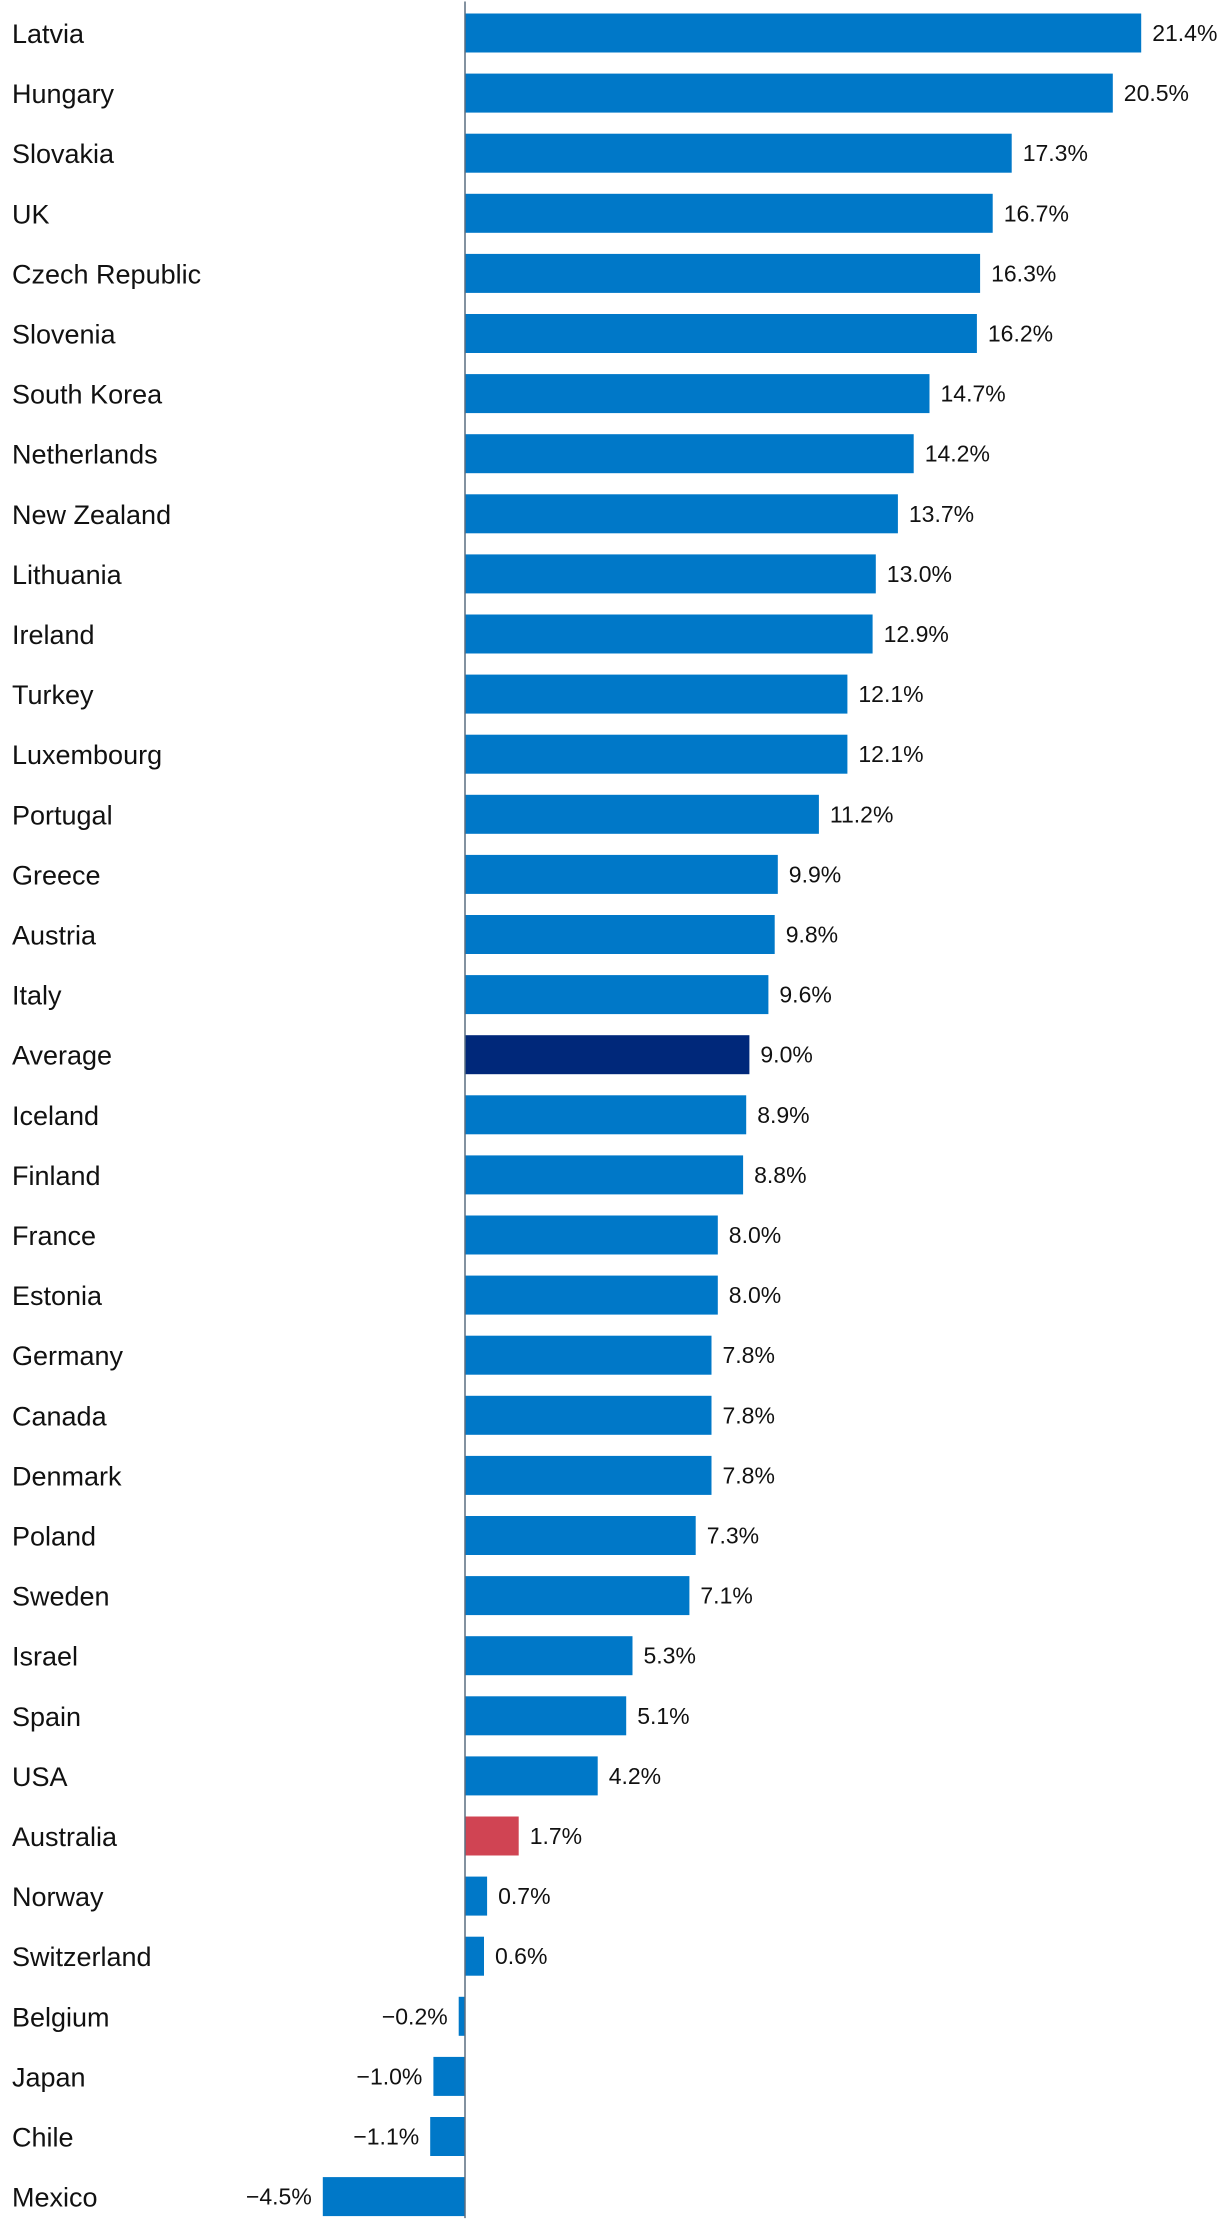  Describe the element at coordinates (37, 996) in the screenshot. I see `category-label-italy: Italy` at that location.